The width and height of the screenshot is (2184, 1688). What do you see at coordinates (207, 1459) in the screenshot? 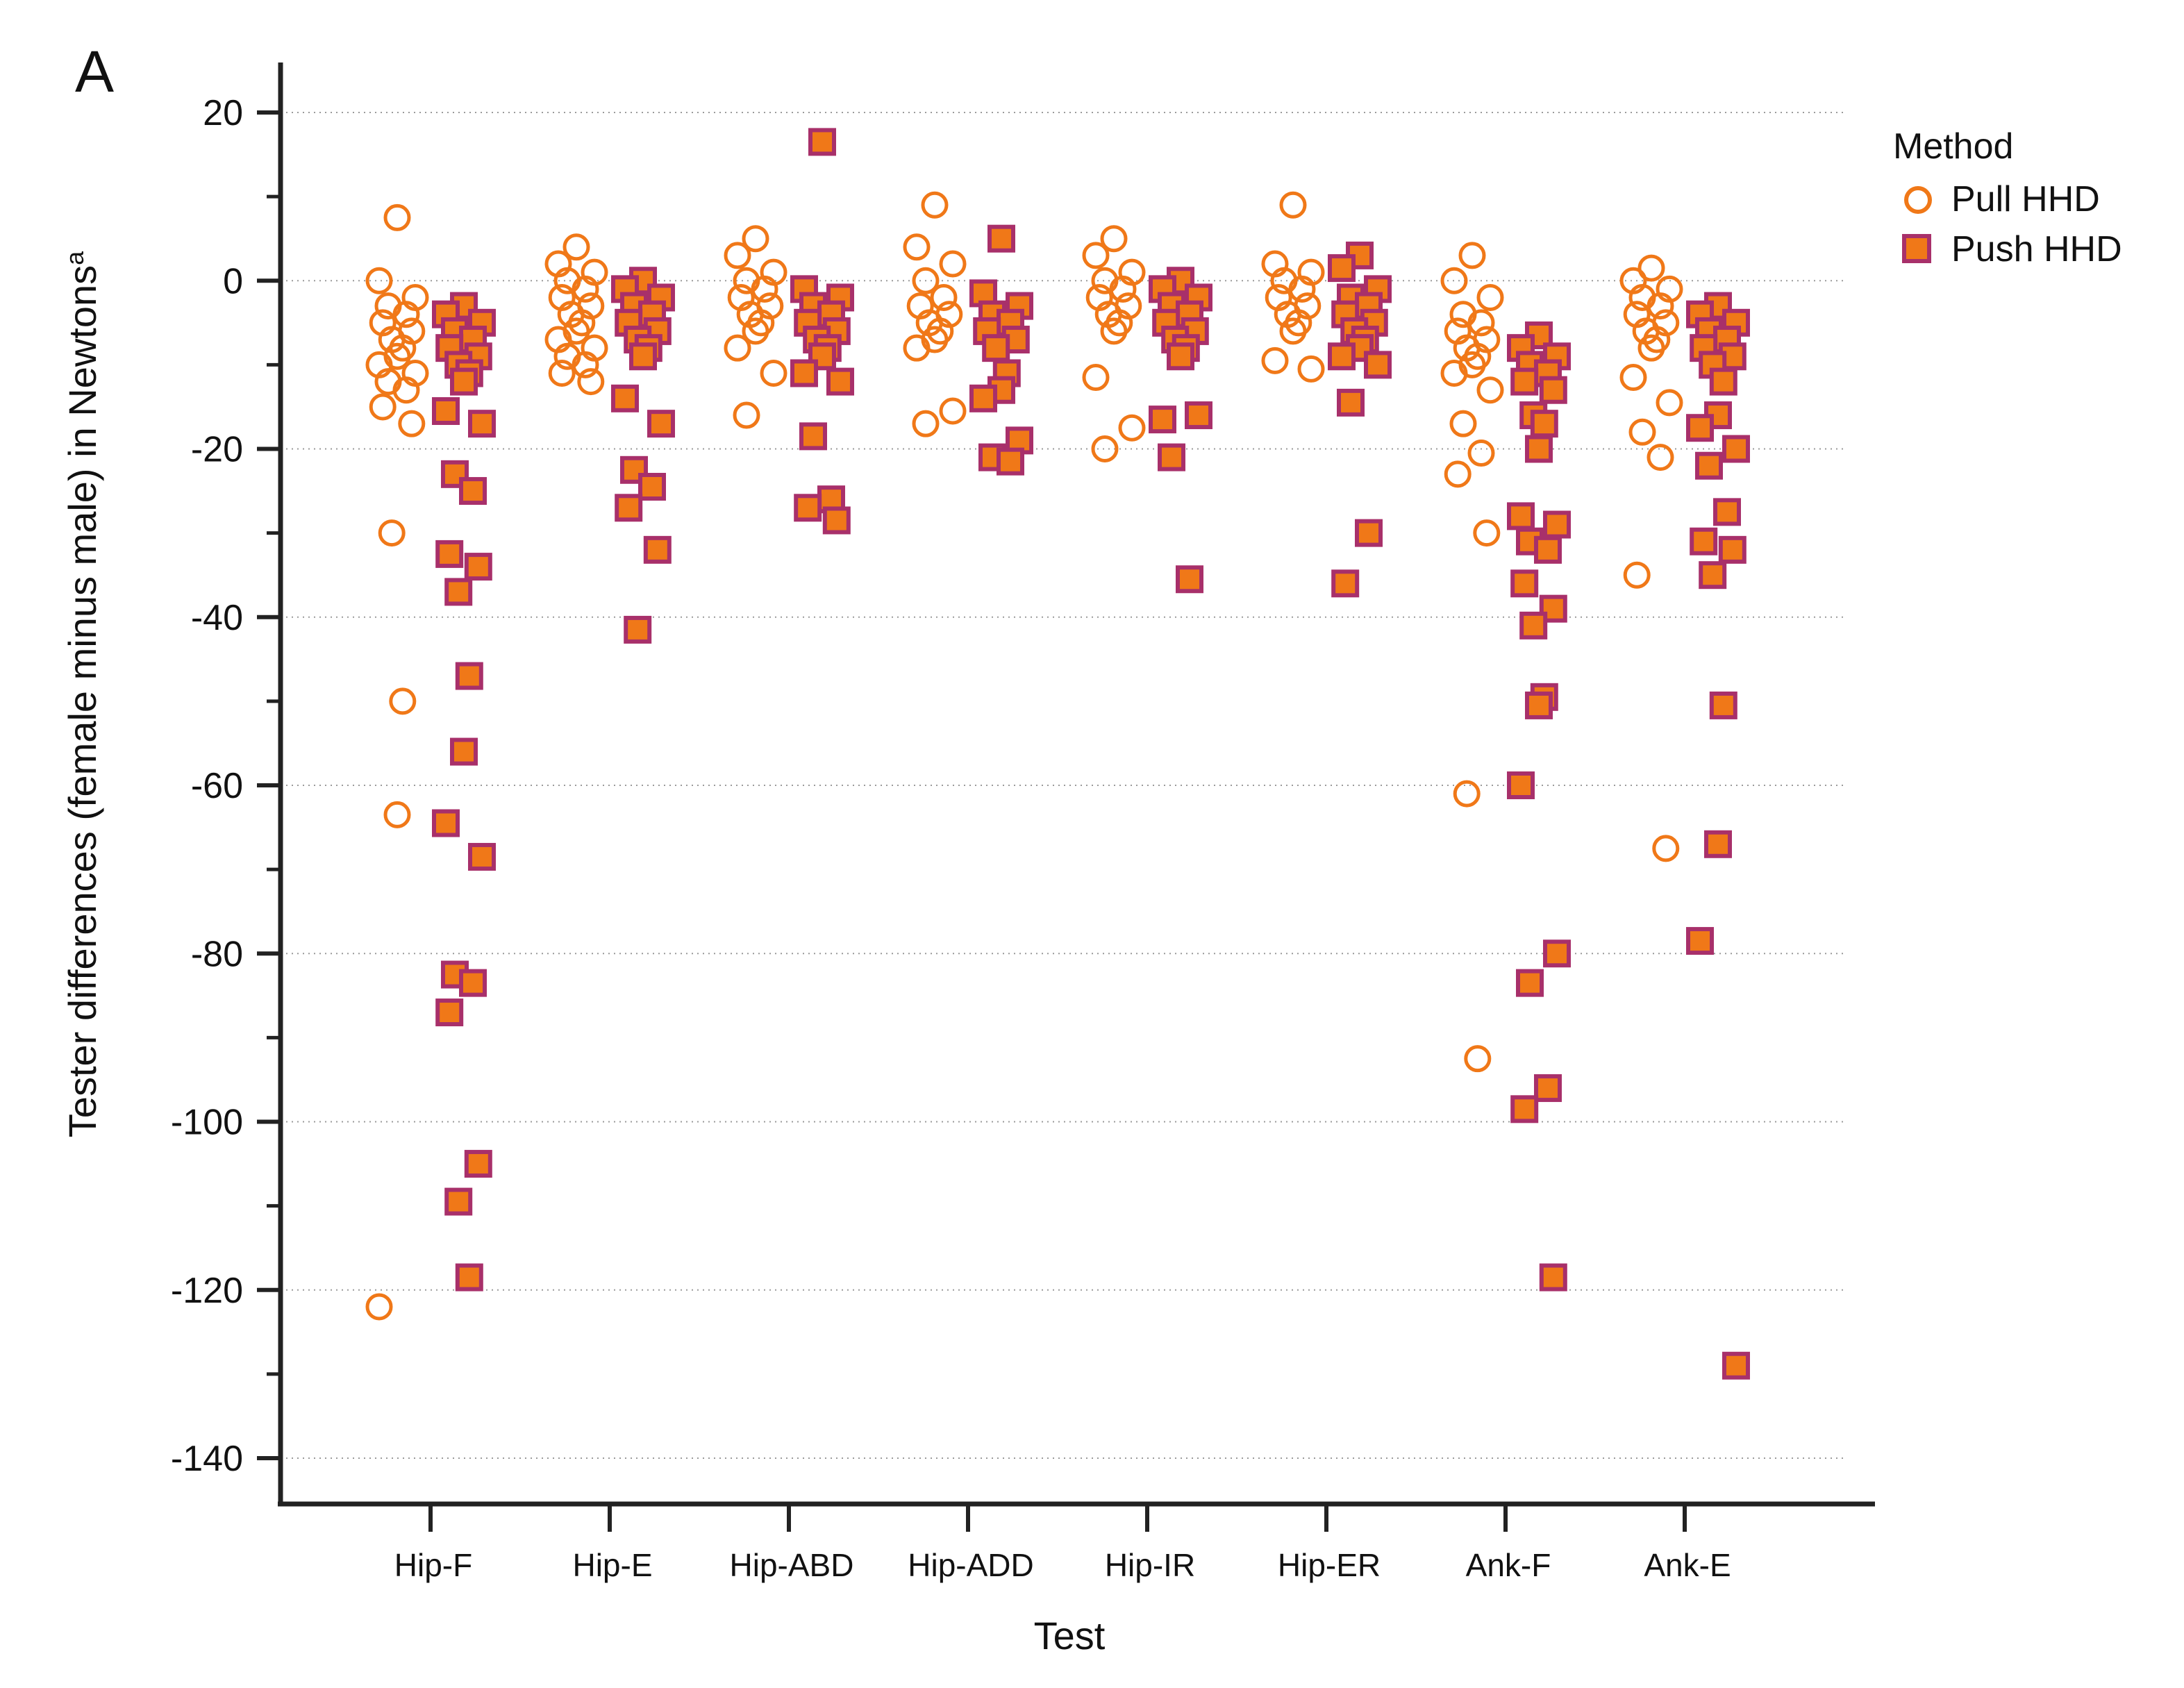
I see `y-tick-label: -140` at bounding box center [207, 1459].